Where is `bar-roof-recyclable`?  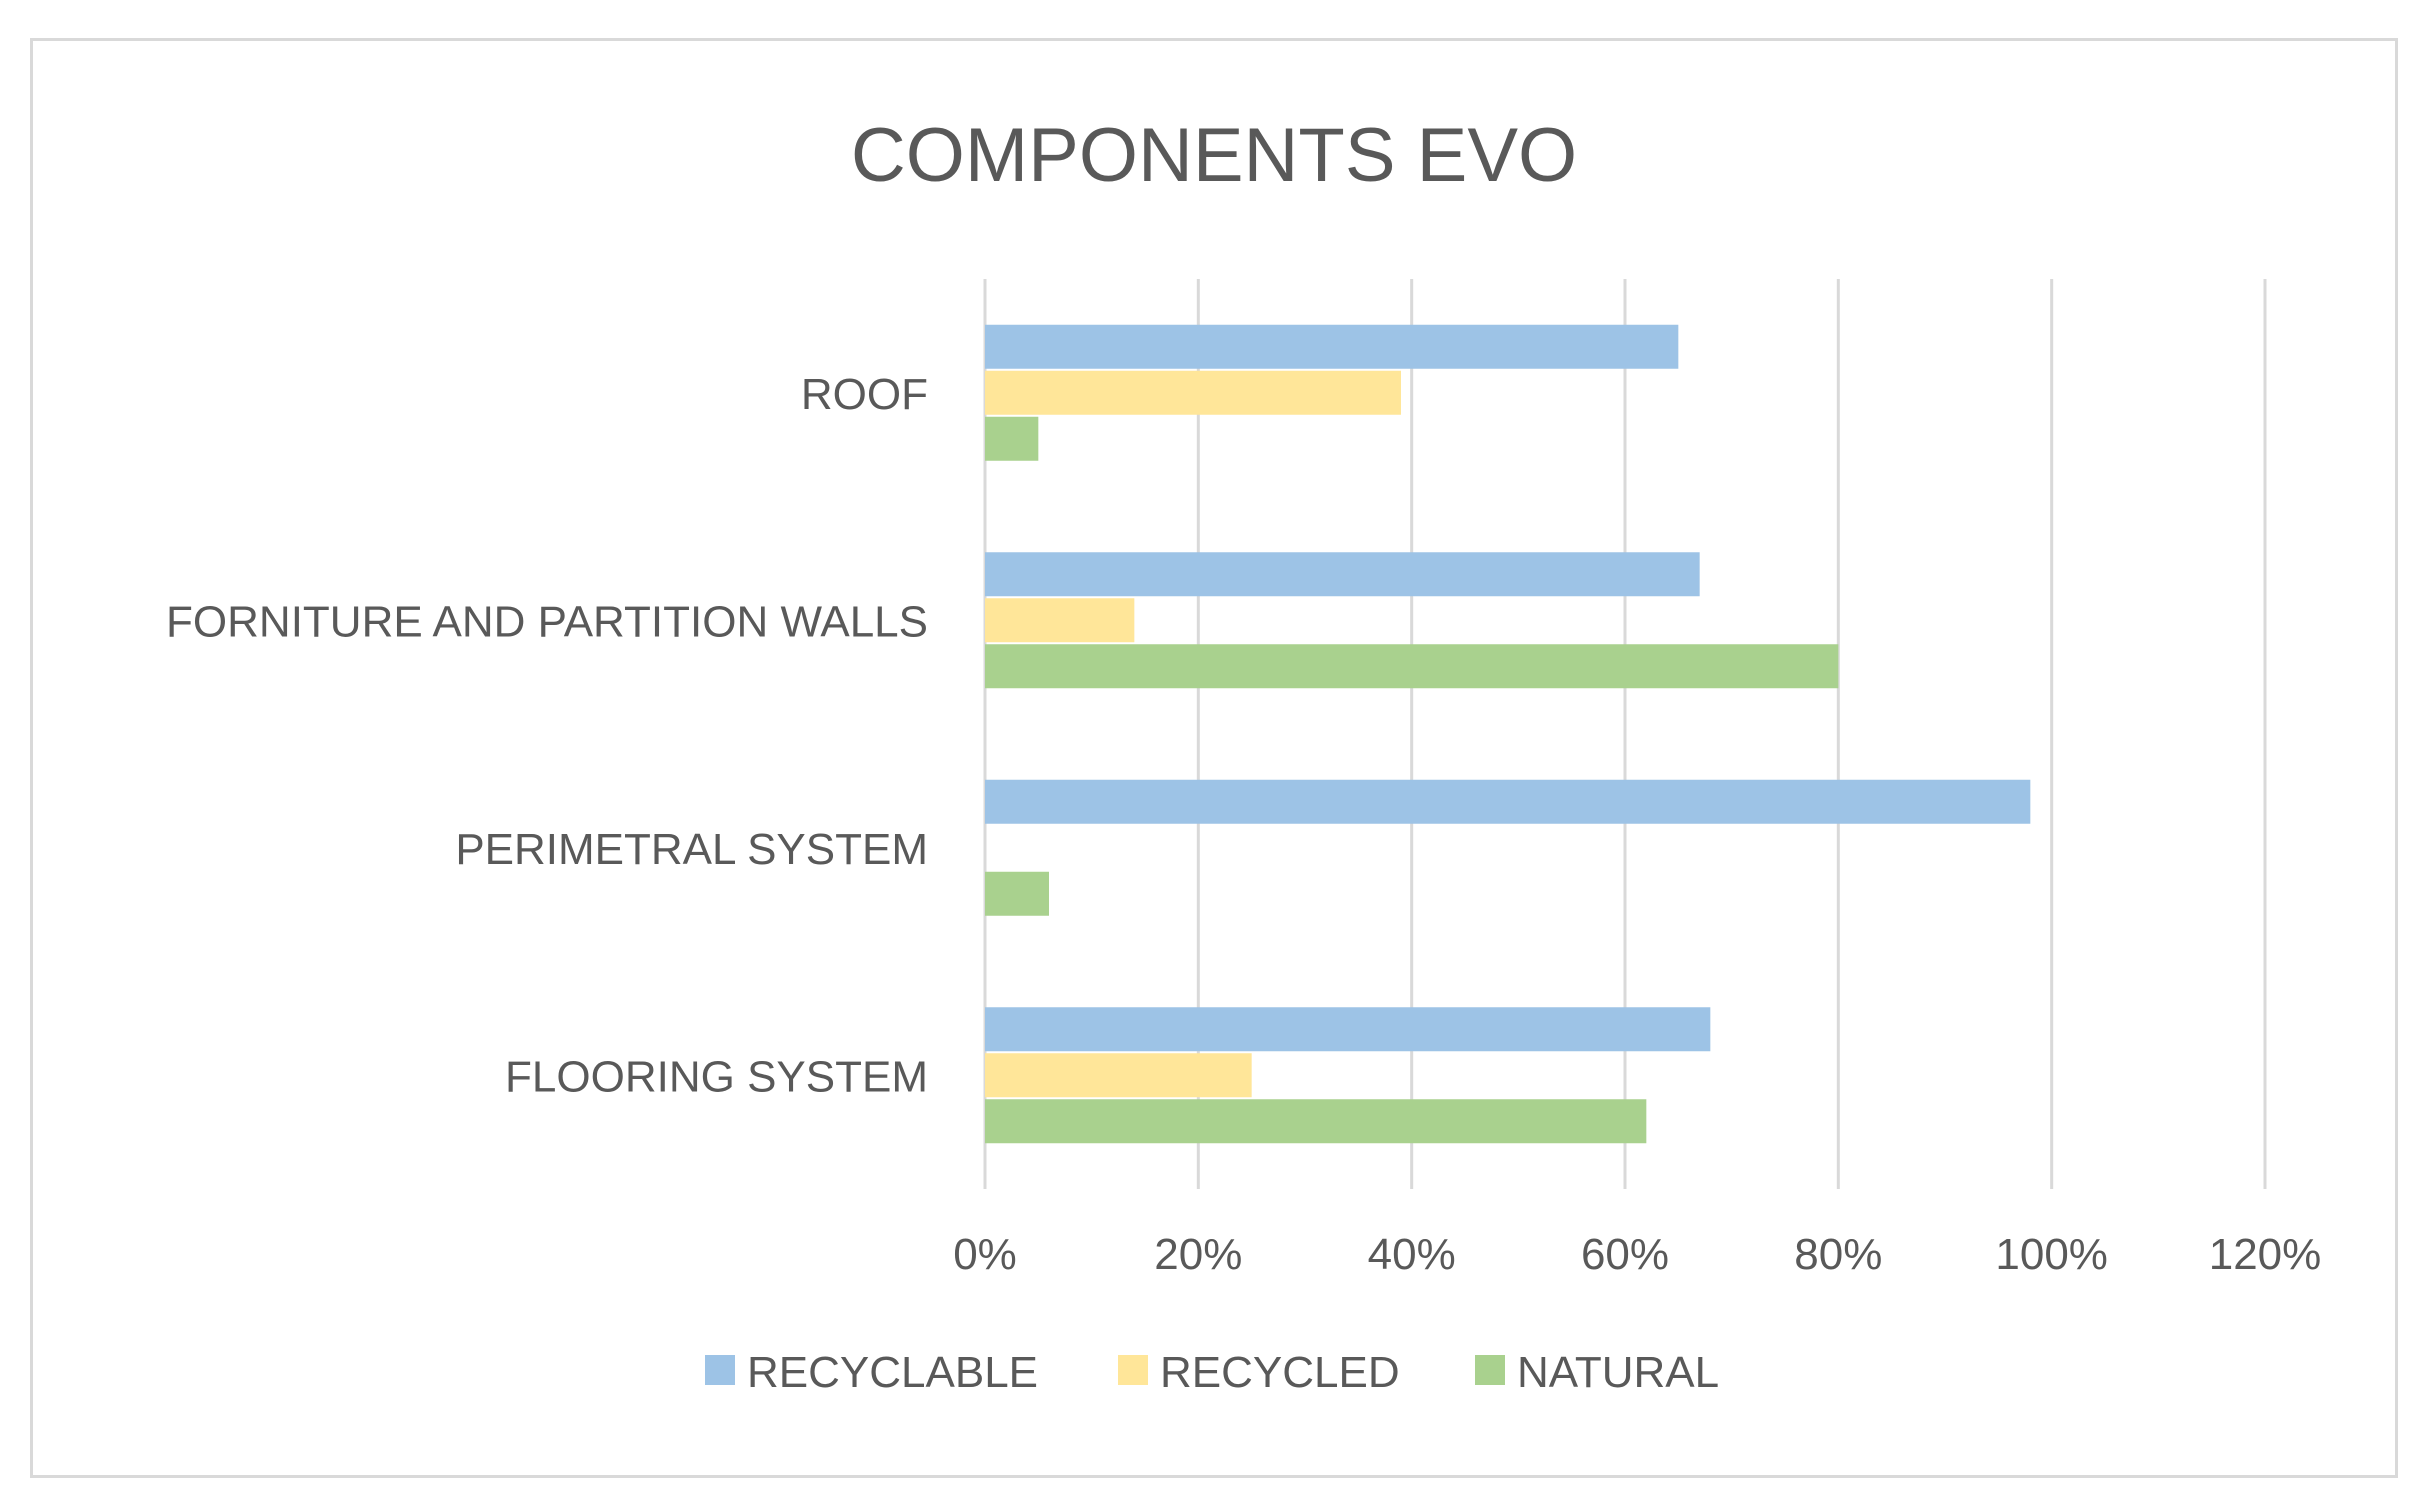 bar-roof-recyclable is located at coordinates (1332, 346).